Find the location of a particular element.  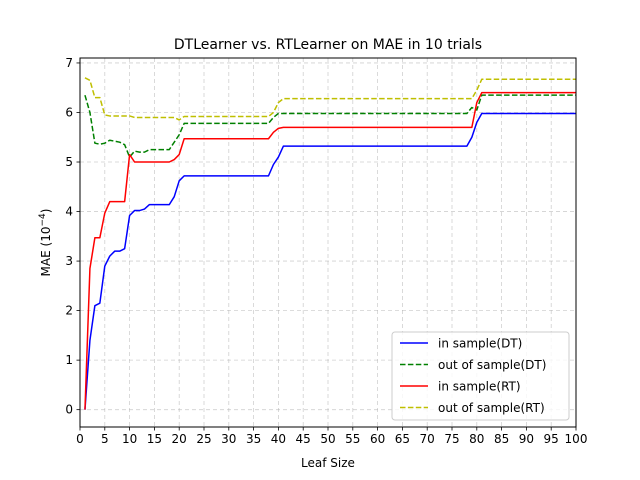

y-tick-label: 7 is located at coordinates (69, 63).